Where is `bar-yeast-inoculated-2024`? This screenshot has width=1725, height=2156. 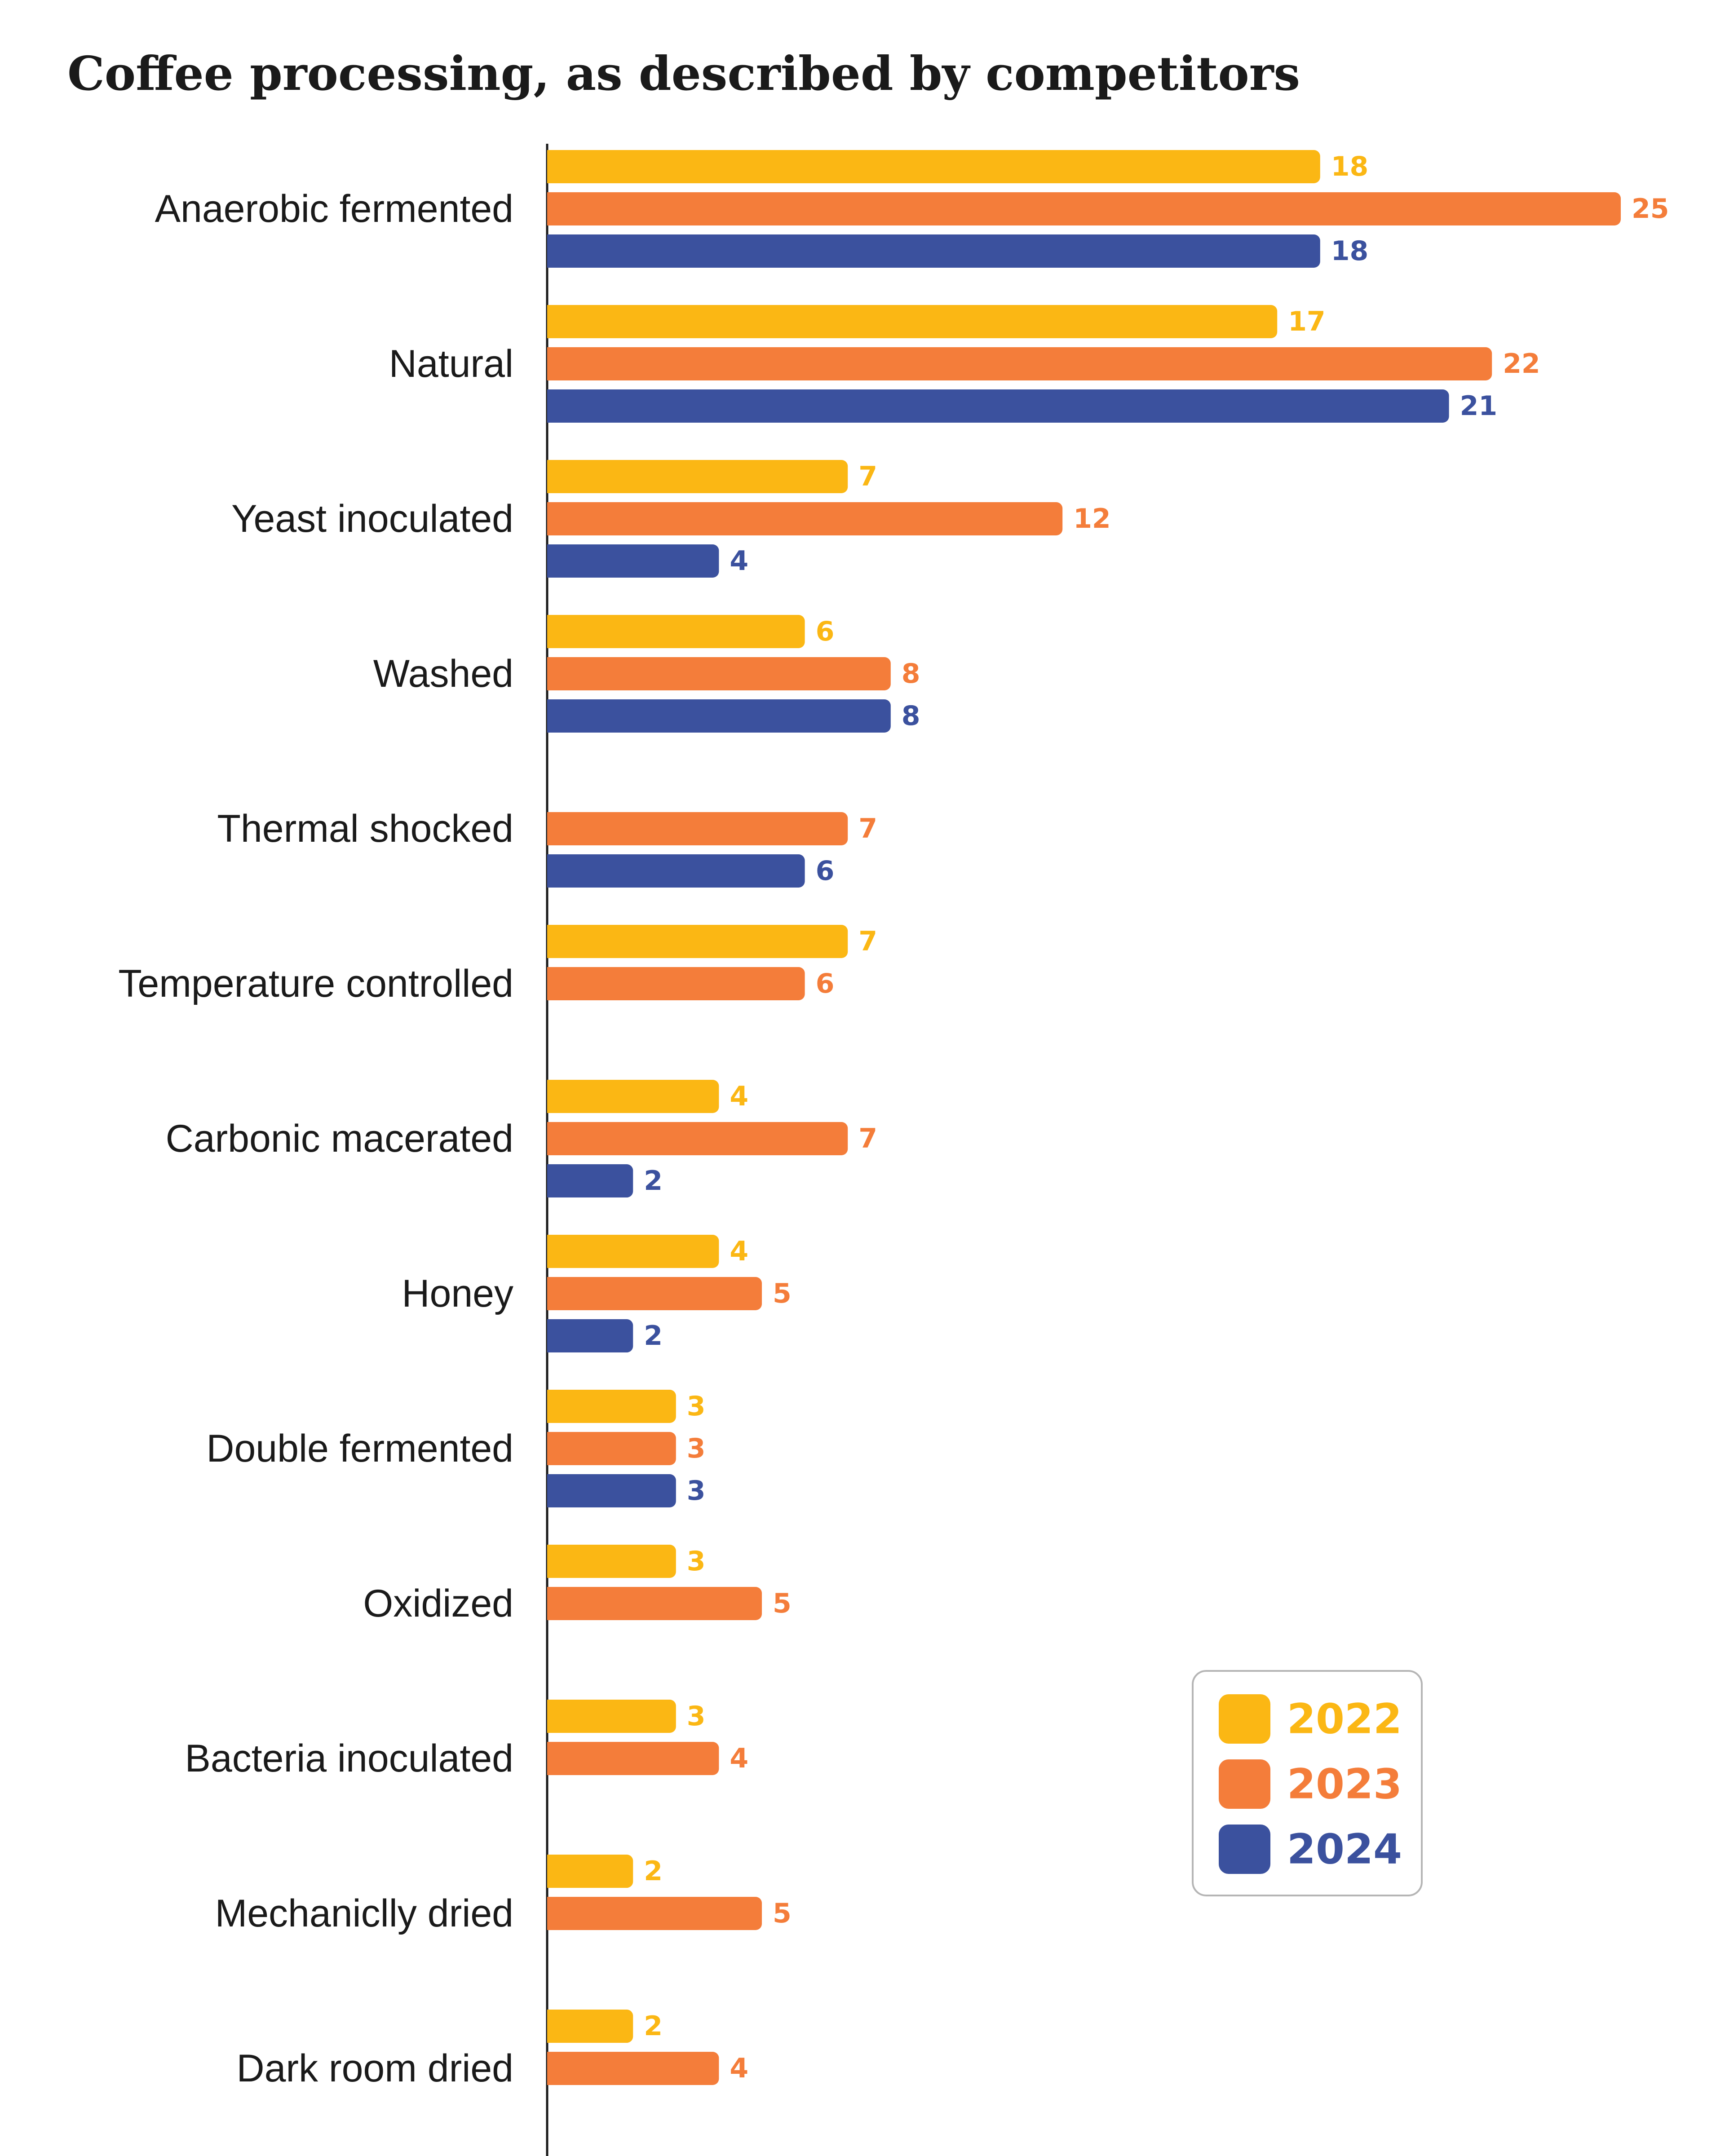 bar-yeast-inoculated-2024 is located at coordinates (633, 561).